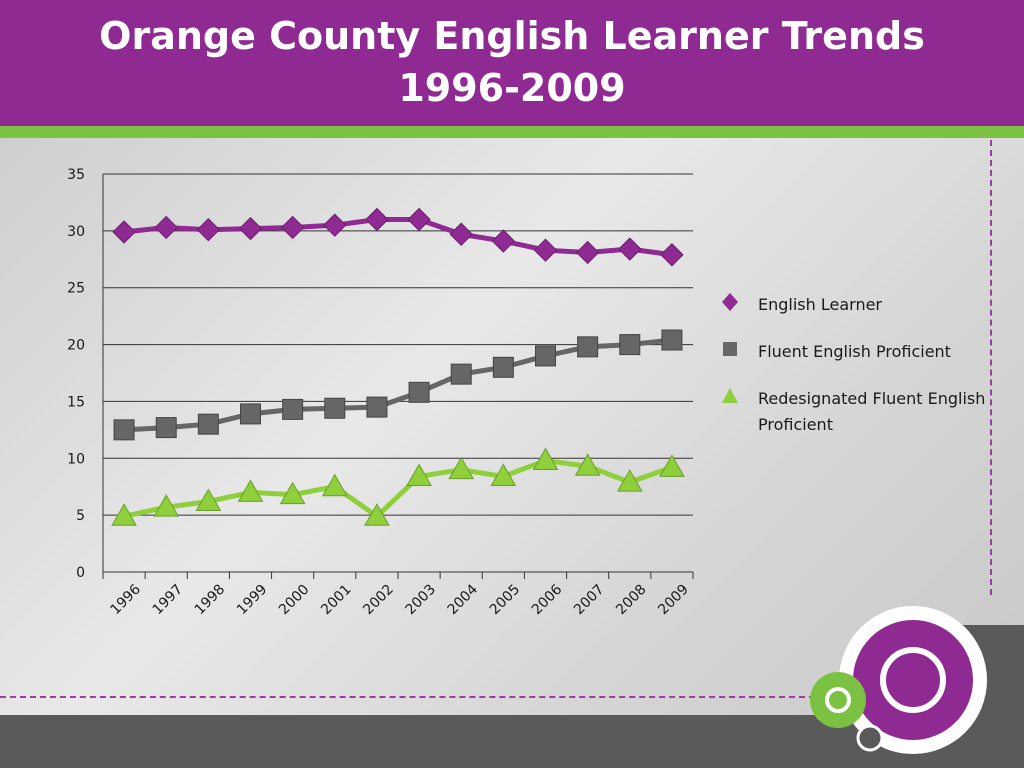 Image resolution: width=1024 pixels, height=768 pixels. I want to click on x-tick-label: 1997, so click(168, 600).